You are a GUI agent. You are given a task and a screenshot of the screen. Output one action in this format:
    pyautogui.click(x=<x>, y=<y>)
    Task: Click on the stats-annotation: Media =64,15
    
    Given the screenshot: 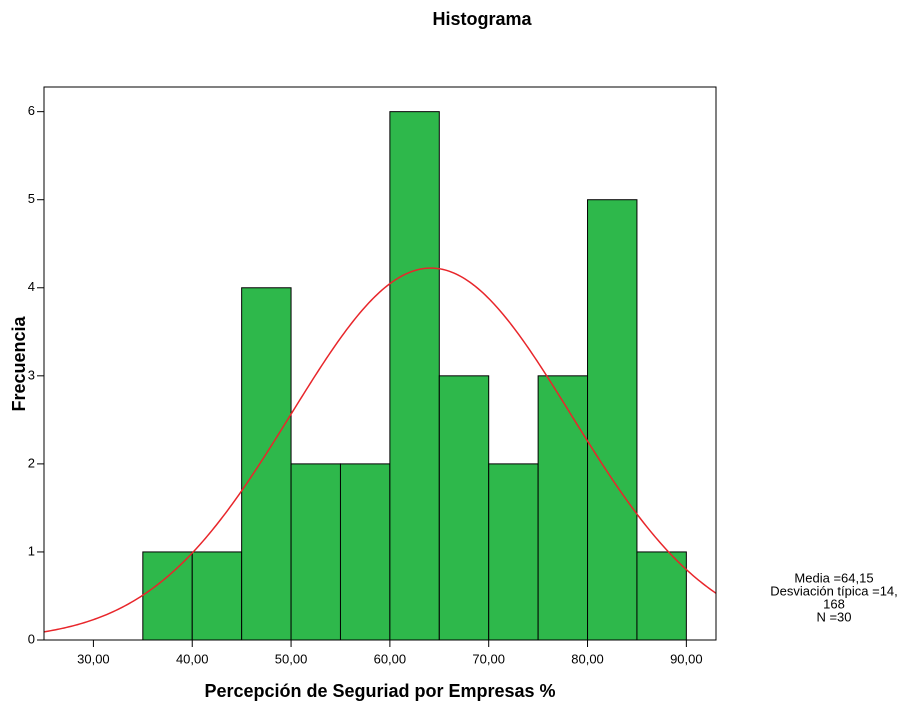 What is the action you would take?
    pyautogui.click(x=833, y=577)
    